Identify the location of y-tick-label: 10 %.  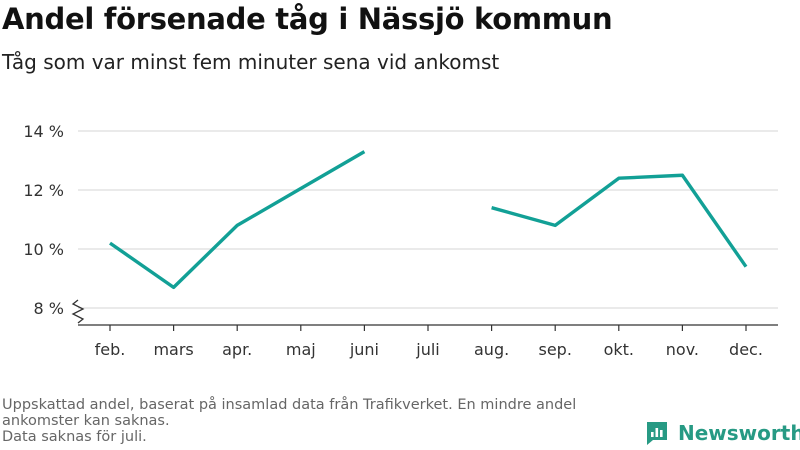
(43, 249).